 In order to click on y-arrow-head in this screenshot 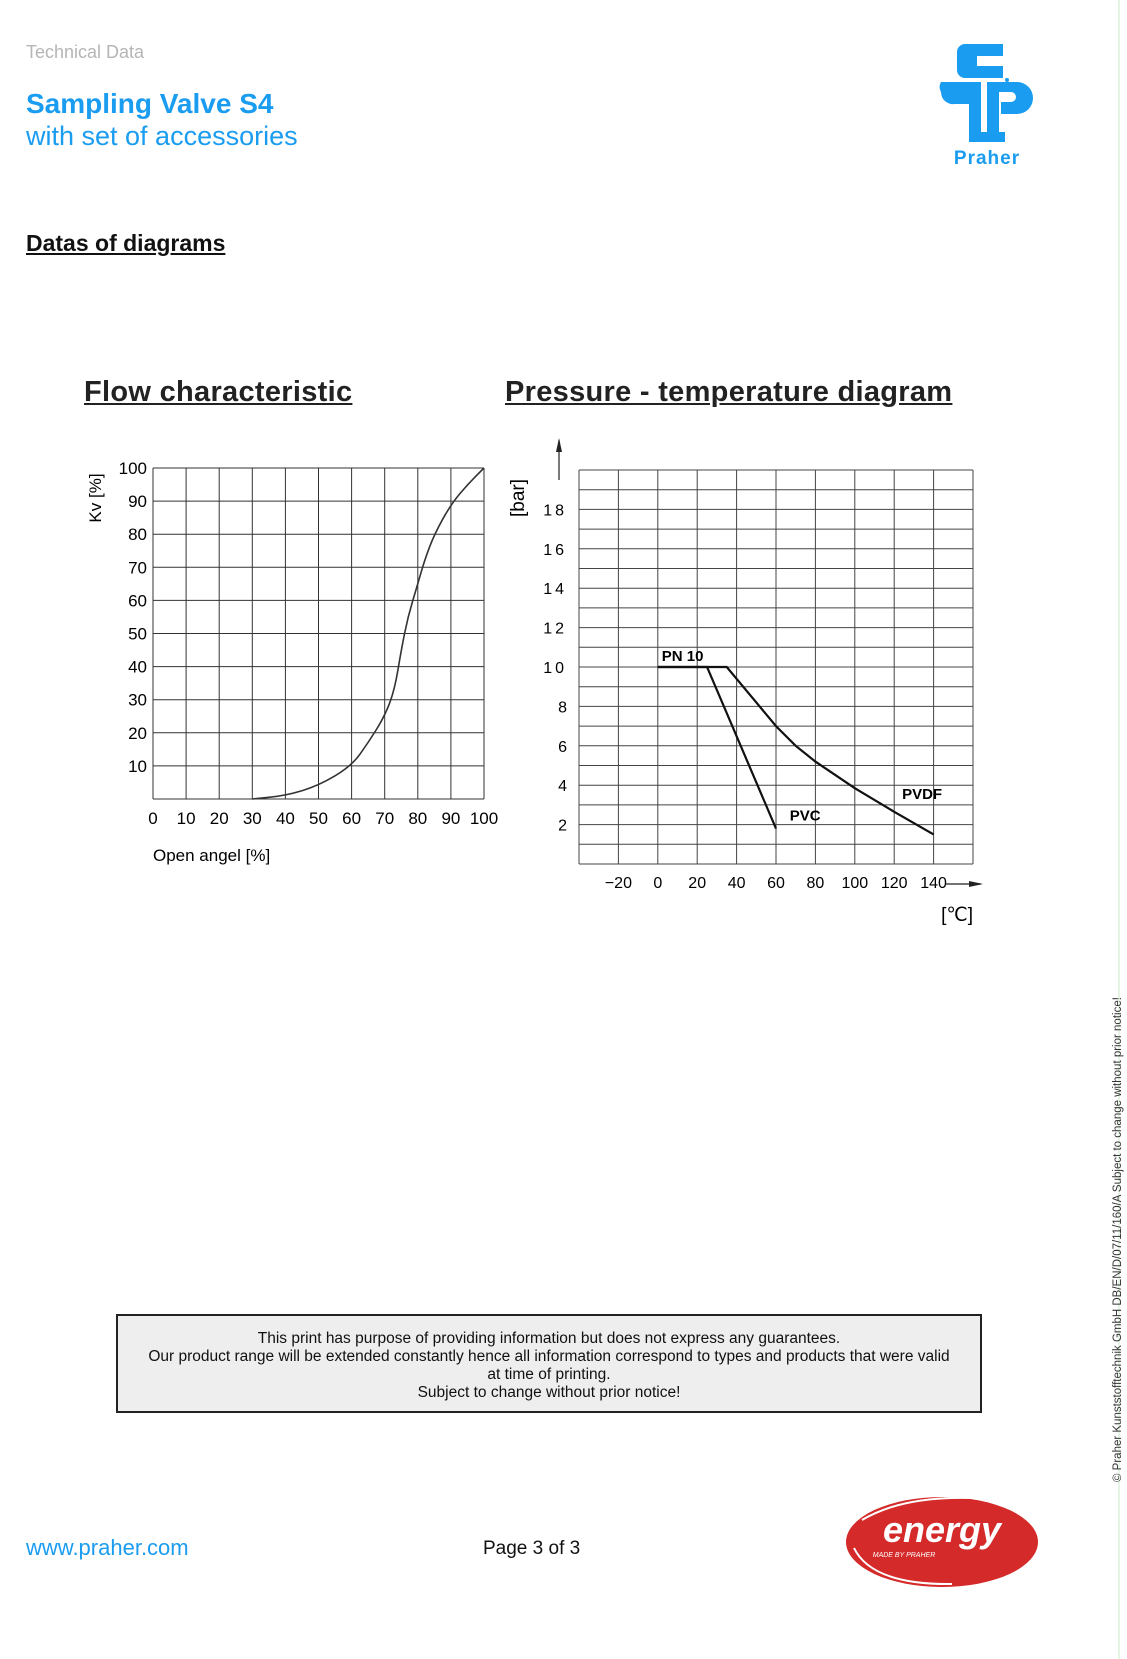, I will do `click(559, 445)`.